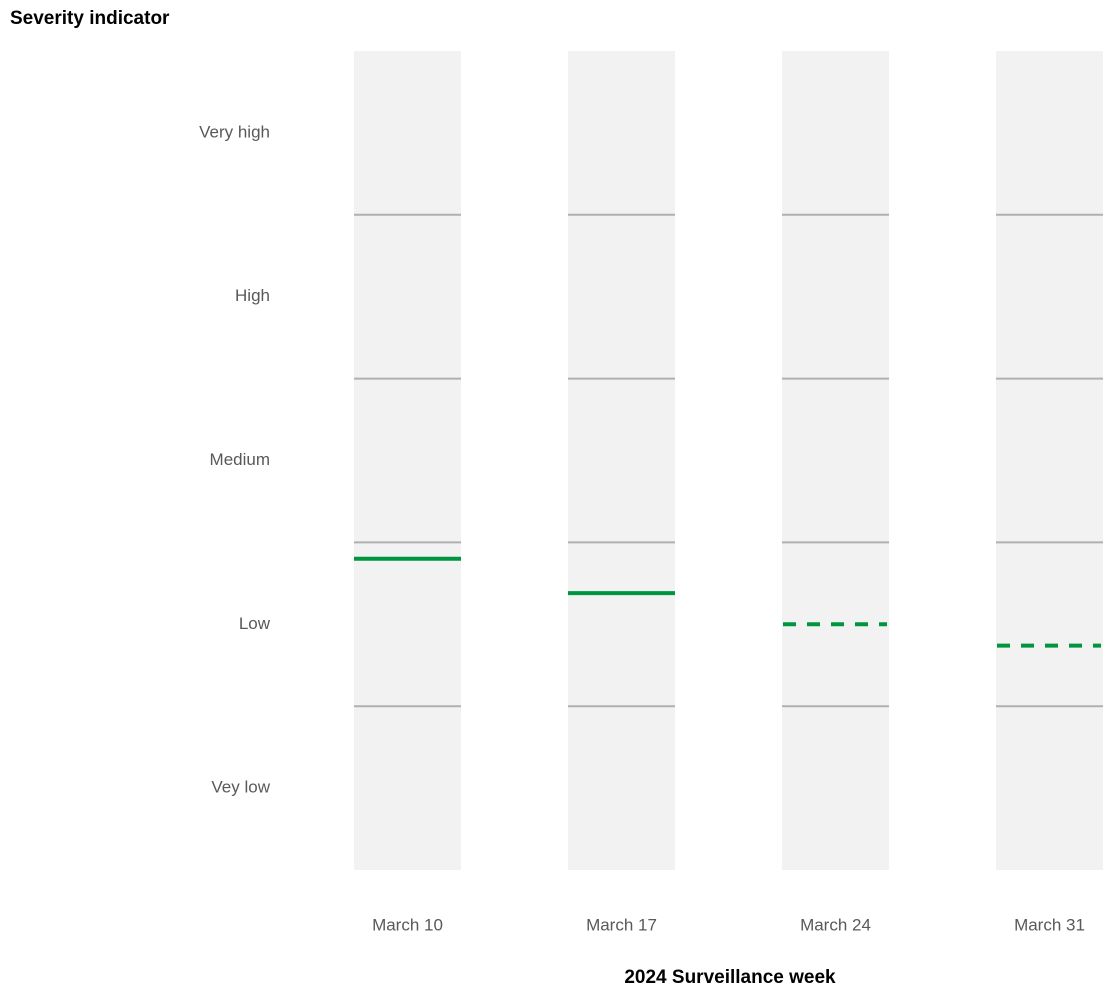 The width and height of the screenshot is (1109, 996). Describe the element at coordinates (621, 924) in the screenshot. I see `x-tick-label: March 17` at that location.